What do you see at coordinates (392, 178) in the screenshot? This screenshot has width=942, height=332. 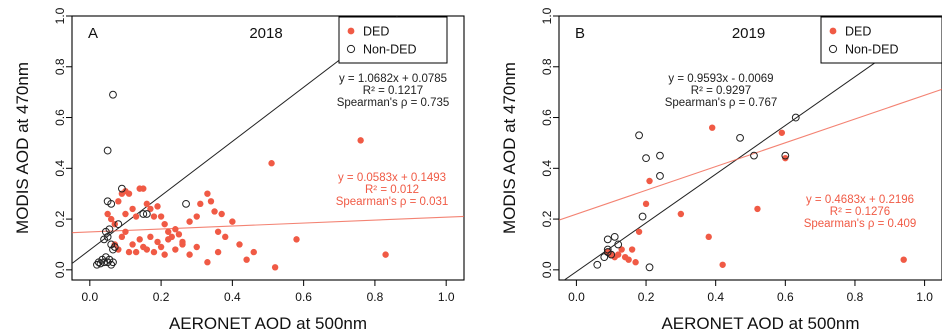 I see `fit-annotation-ded: y = 0.0583x + 0.1493` at bounding box center [392, 178].